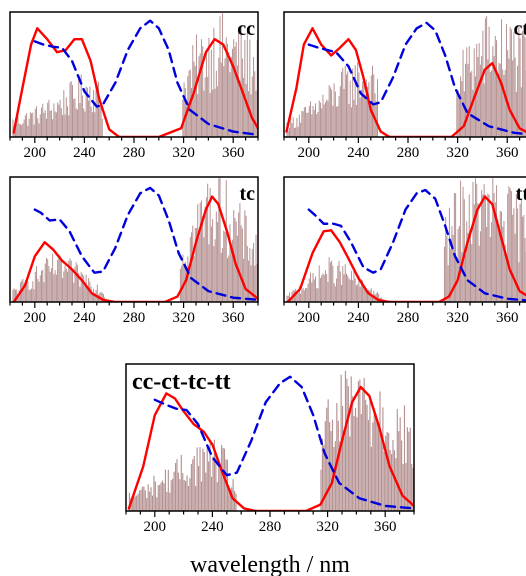  Describe the element at coordinates (35, 318) in the screenshot. I see `x-tick-label: 200` at that location.